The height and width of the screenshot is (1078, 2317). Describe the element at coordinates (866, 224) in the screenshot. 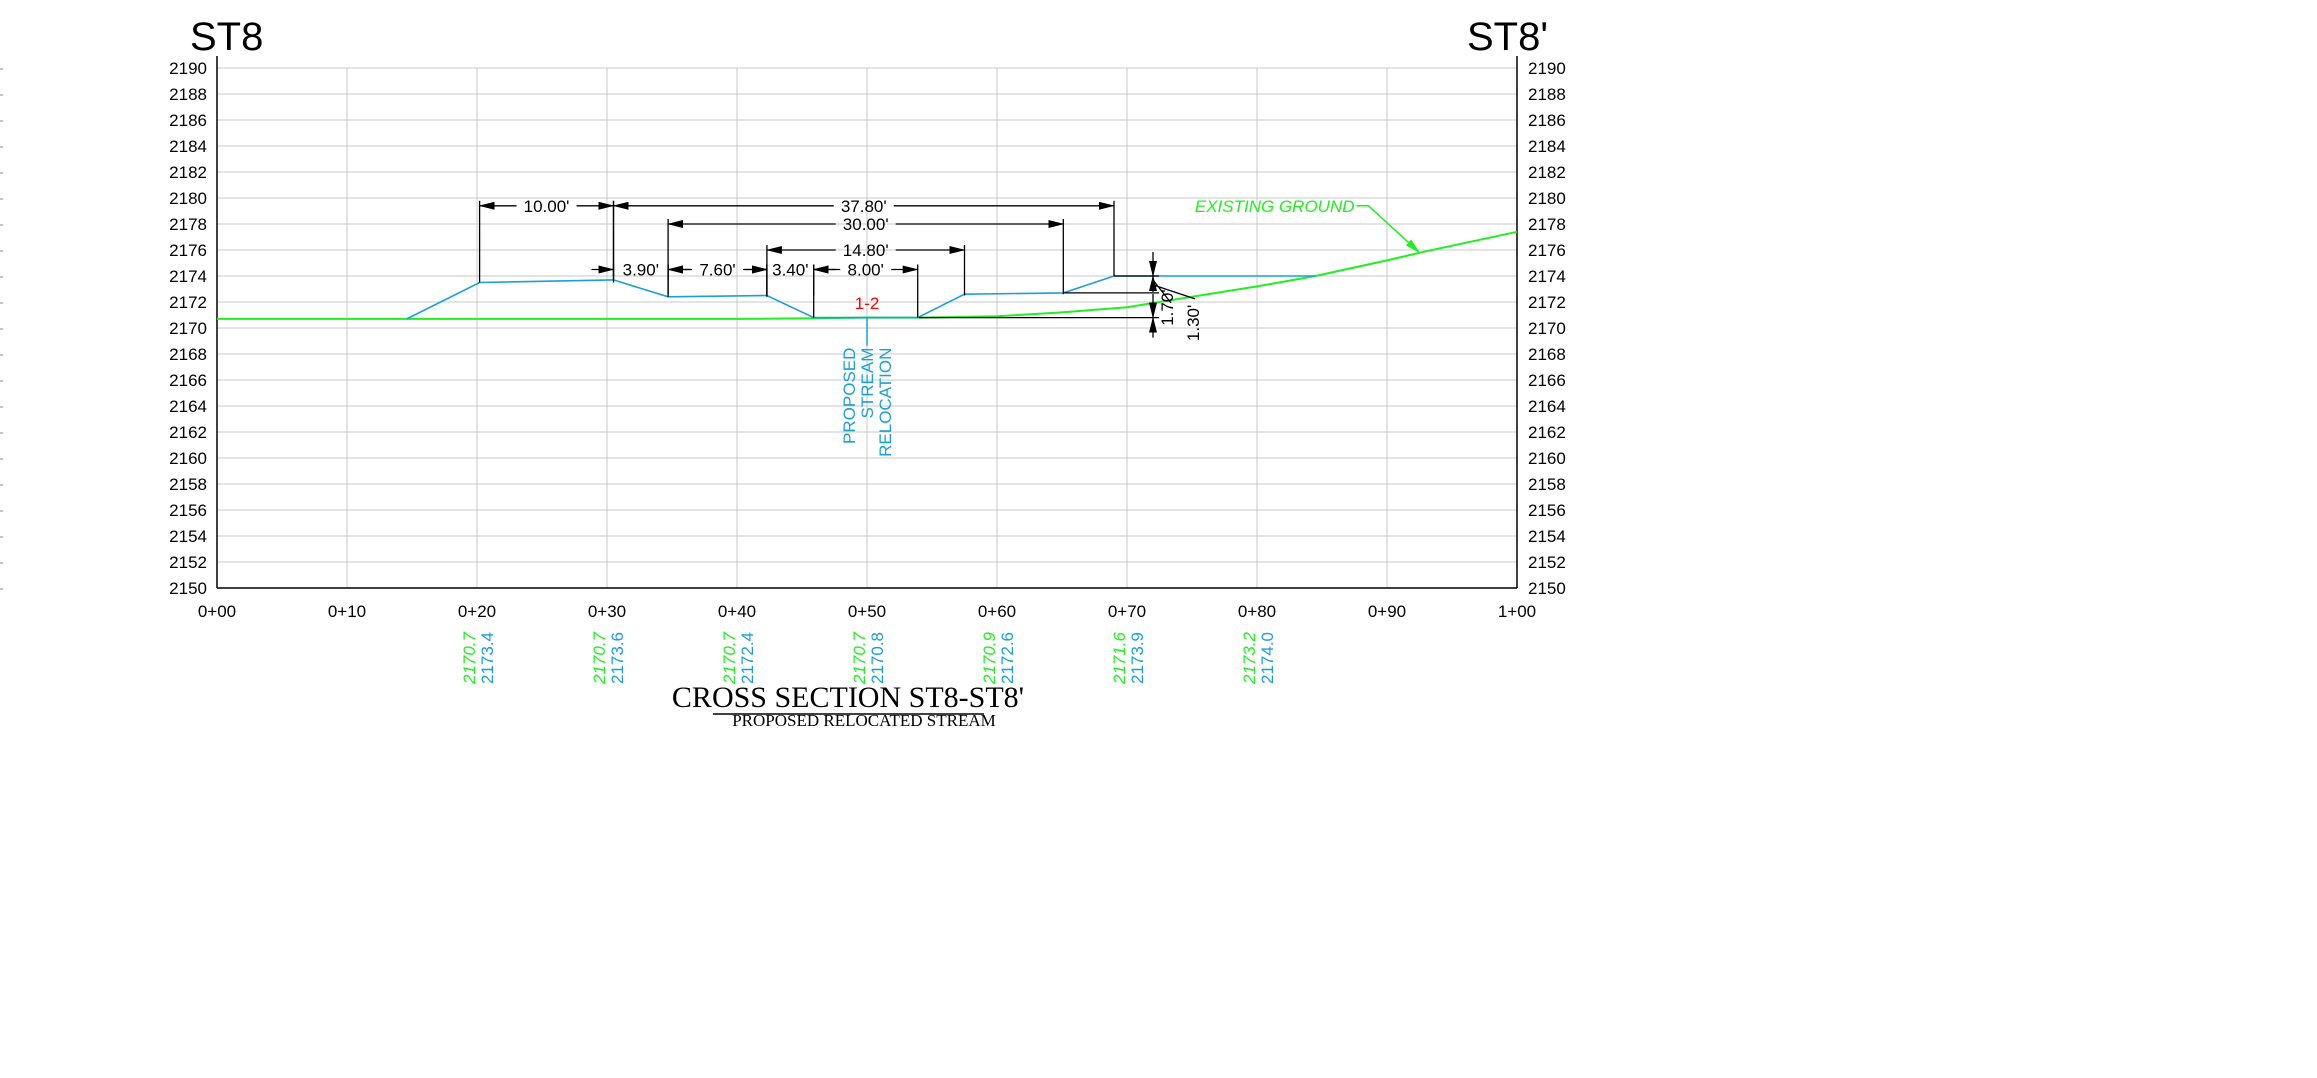

I see `dimension-label: 30.00'` at that location.